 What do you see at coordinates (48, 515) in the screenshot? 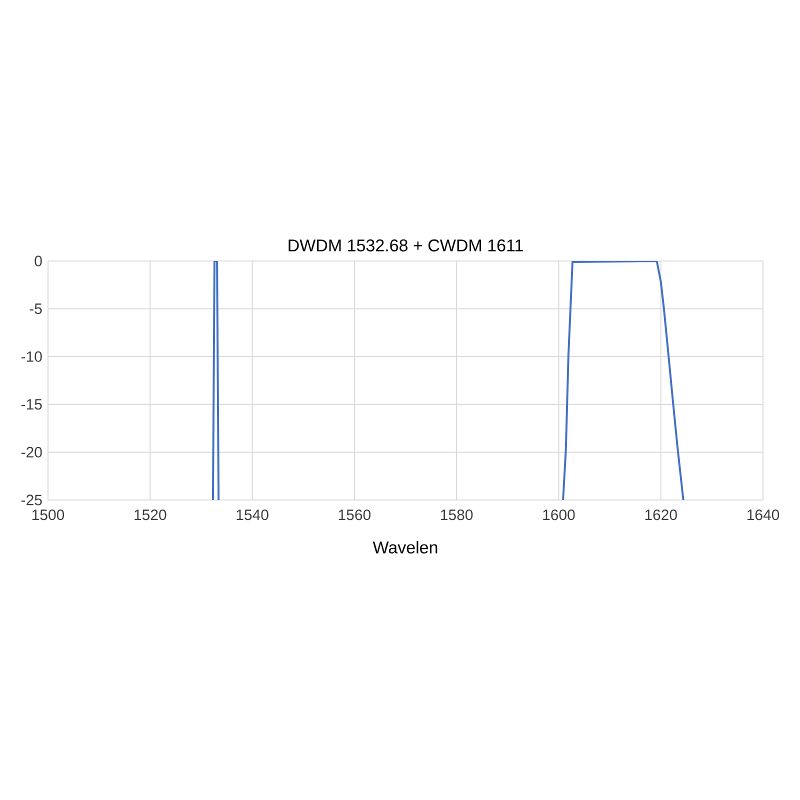
I see `x-tick-label: 1500` at bounding box center [48, 515].